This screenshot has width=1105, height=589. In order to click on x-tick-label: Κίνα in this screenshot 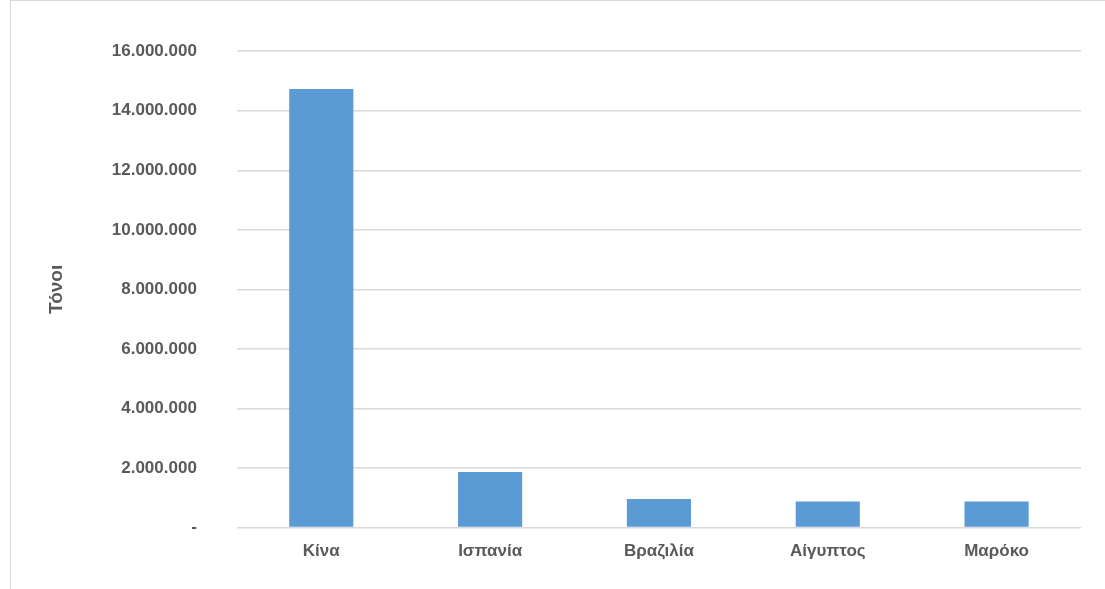, I will do `click(321, 551)`.